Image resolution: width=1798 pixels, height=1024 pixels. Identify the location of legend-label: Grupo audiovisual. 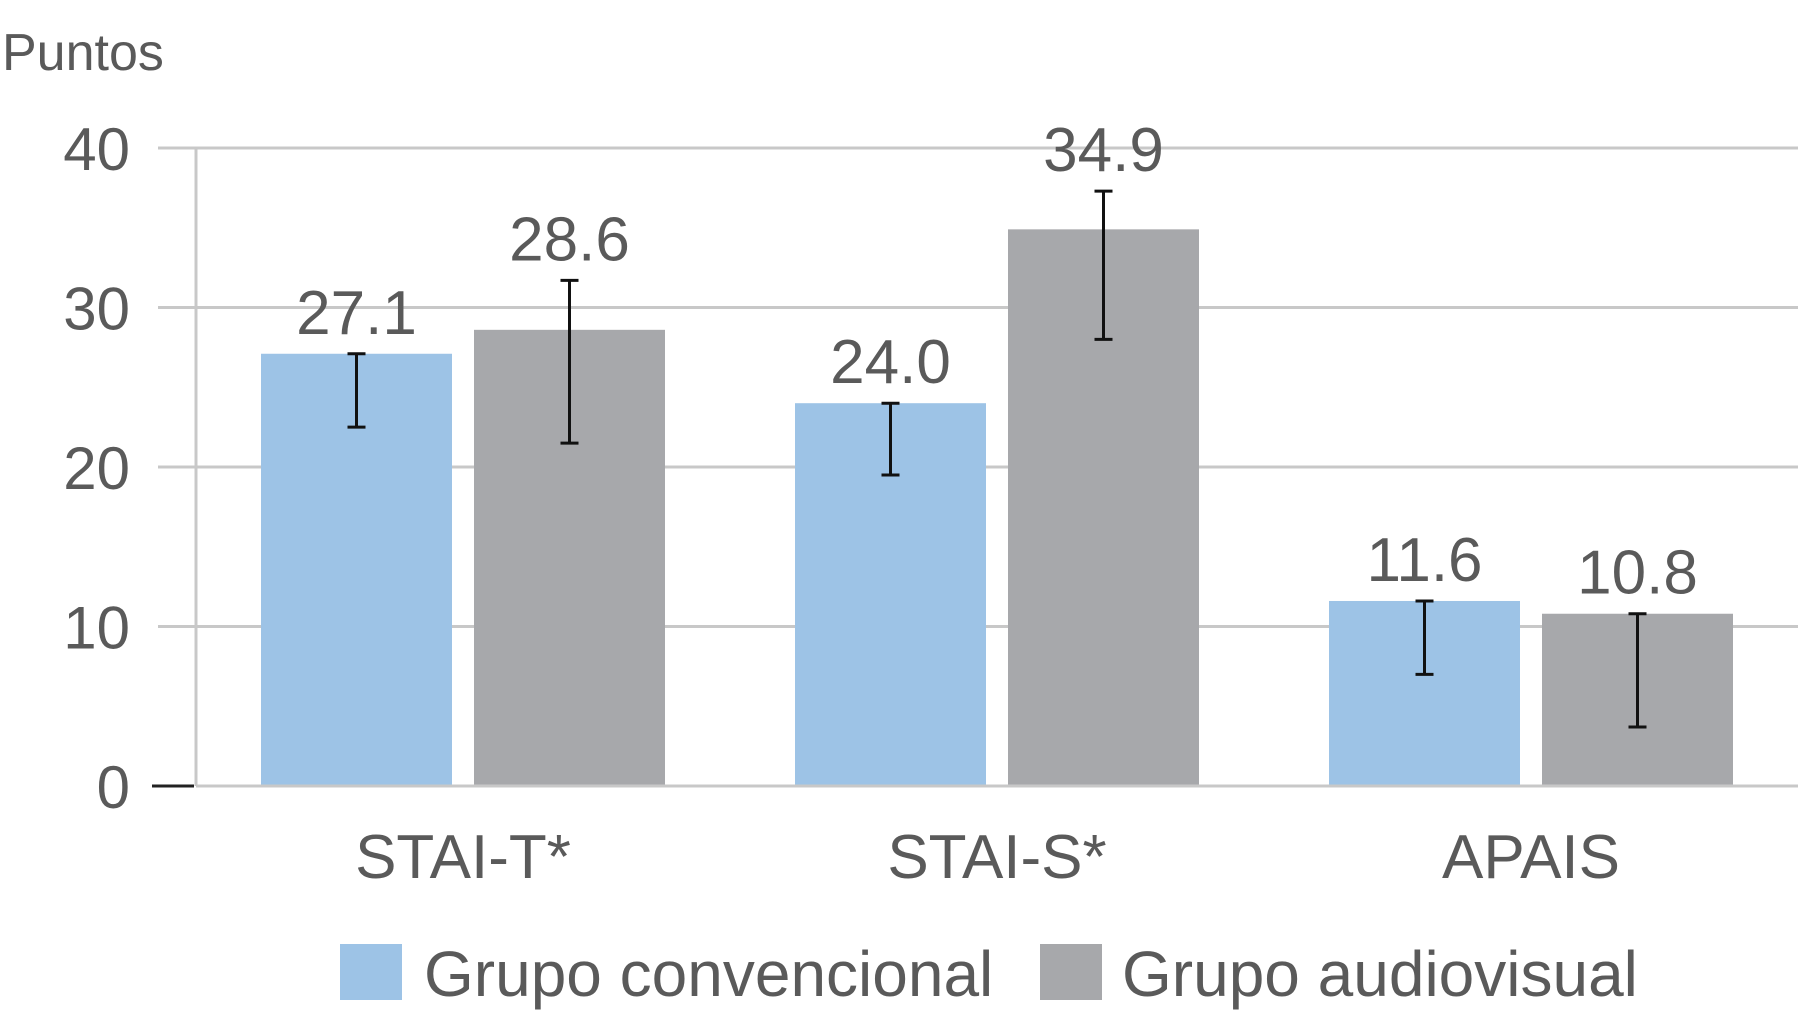
(1380, 974).